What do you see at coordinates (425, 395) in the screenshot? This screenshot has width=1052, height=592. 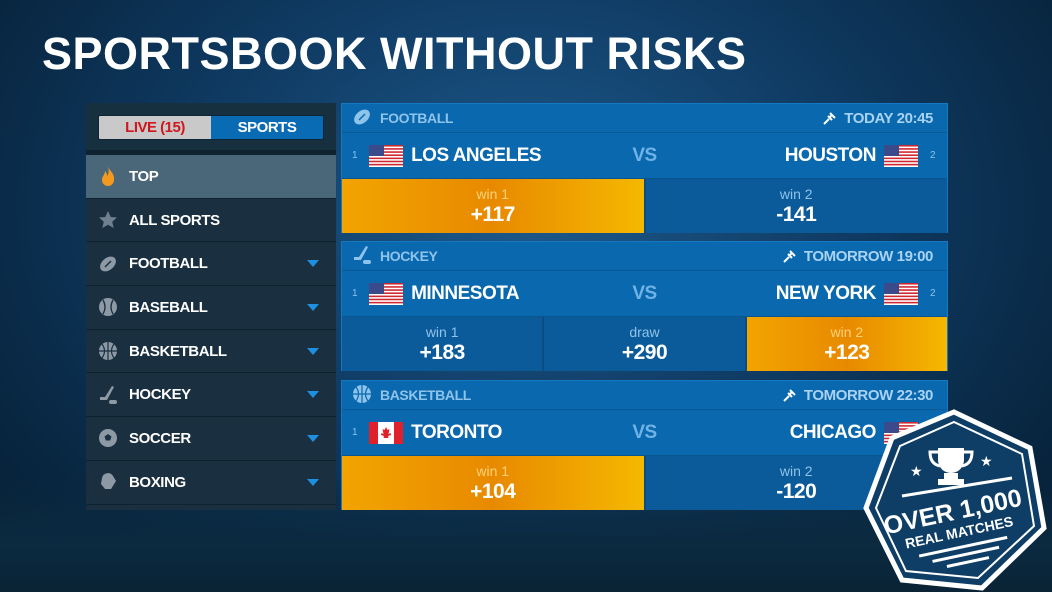 I see `sport-name: BASKETBALL` at bounding box center [425, 395].